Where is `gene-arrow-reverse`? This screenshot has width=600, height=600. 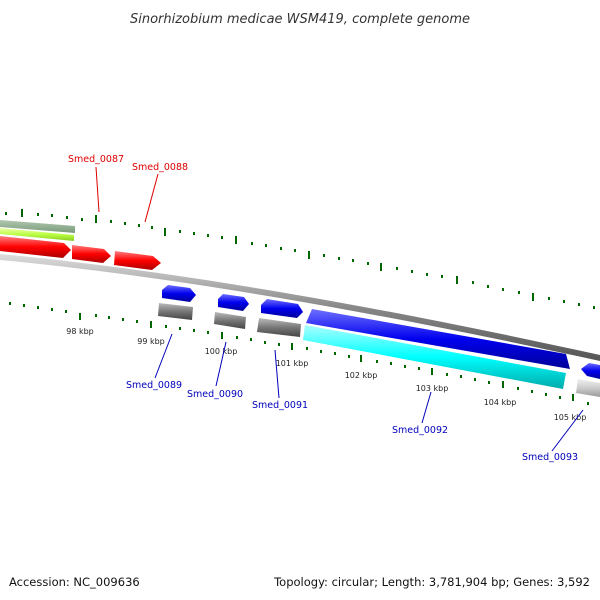 gene-arrow-reverse is located at coordinates (35, 247).